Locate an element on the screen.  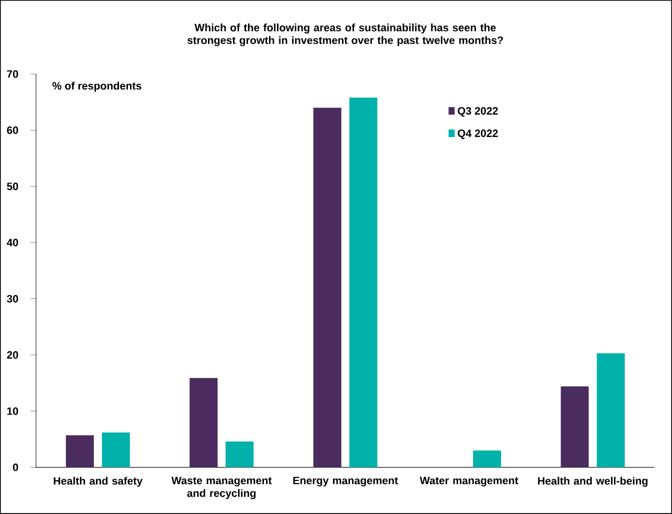
y-tick-label: 40 is located at coordinates (12, 242).